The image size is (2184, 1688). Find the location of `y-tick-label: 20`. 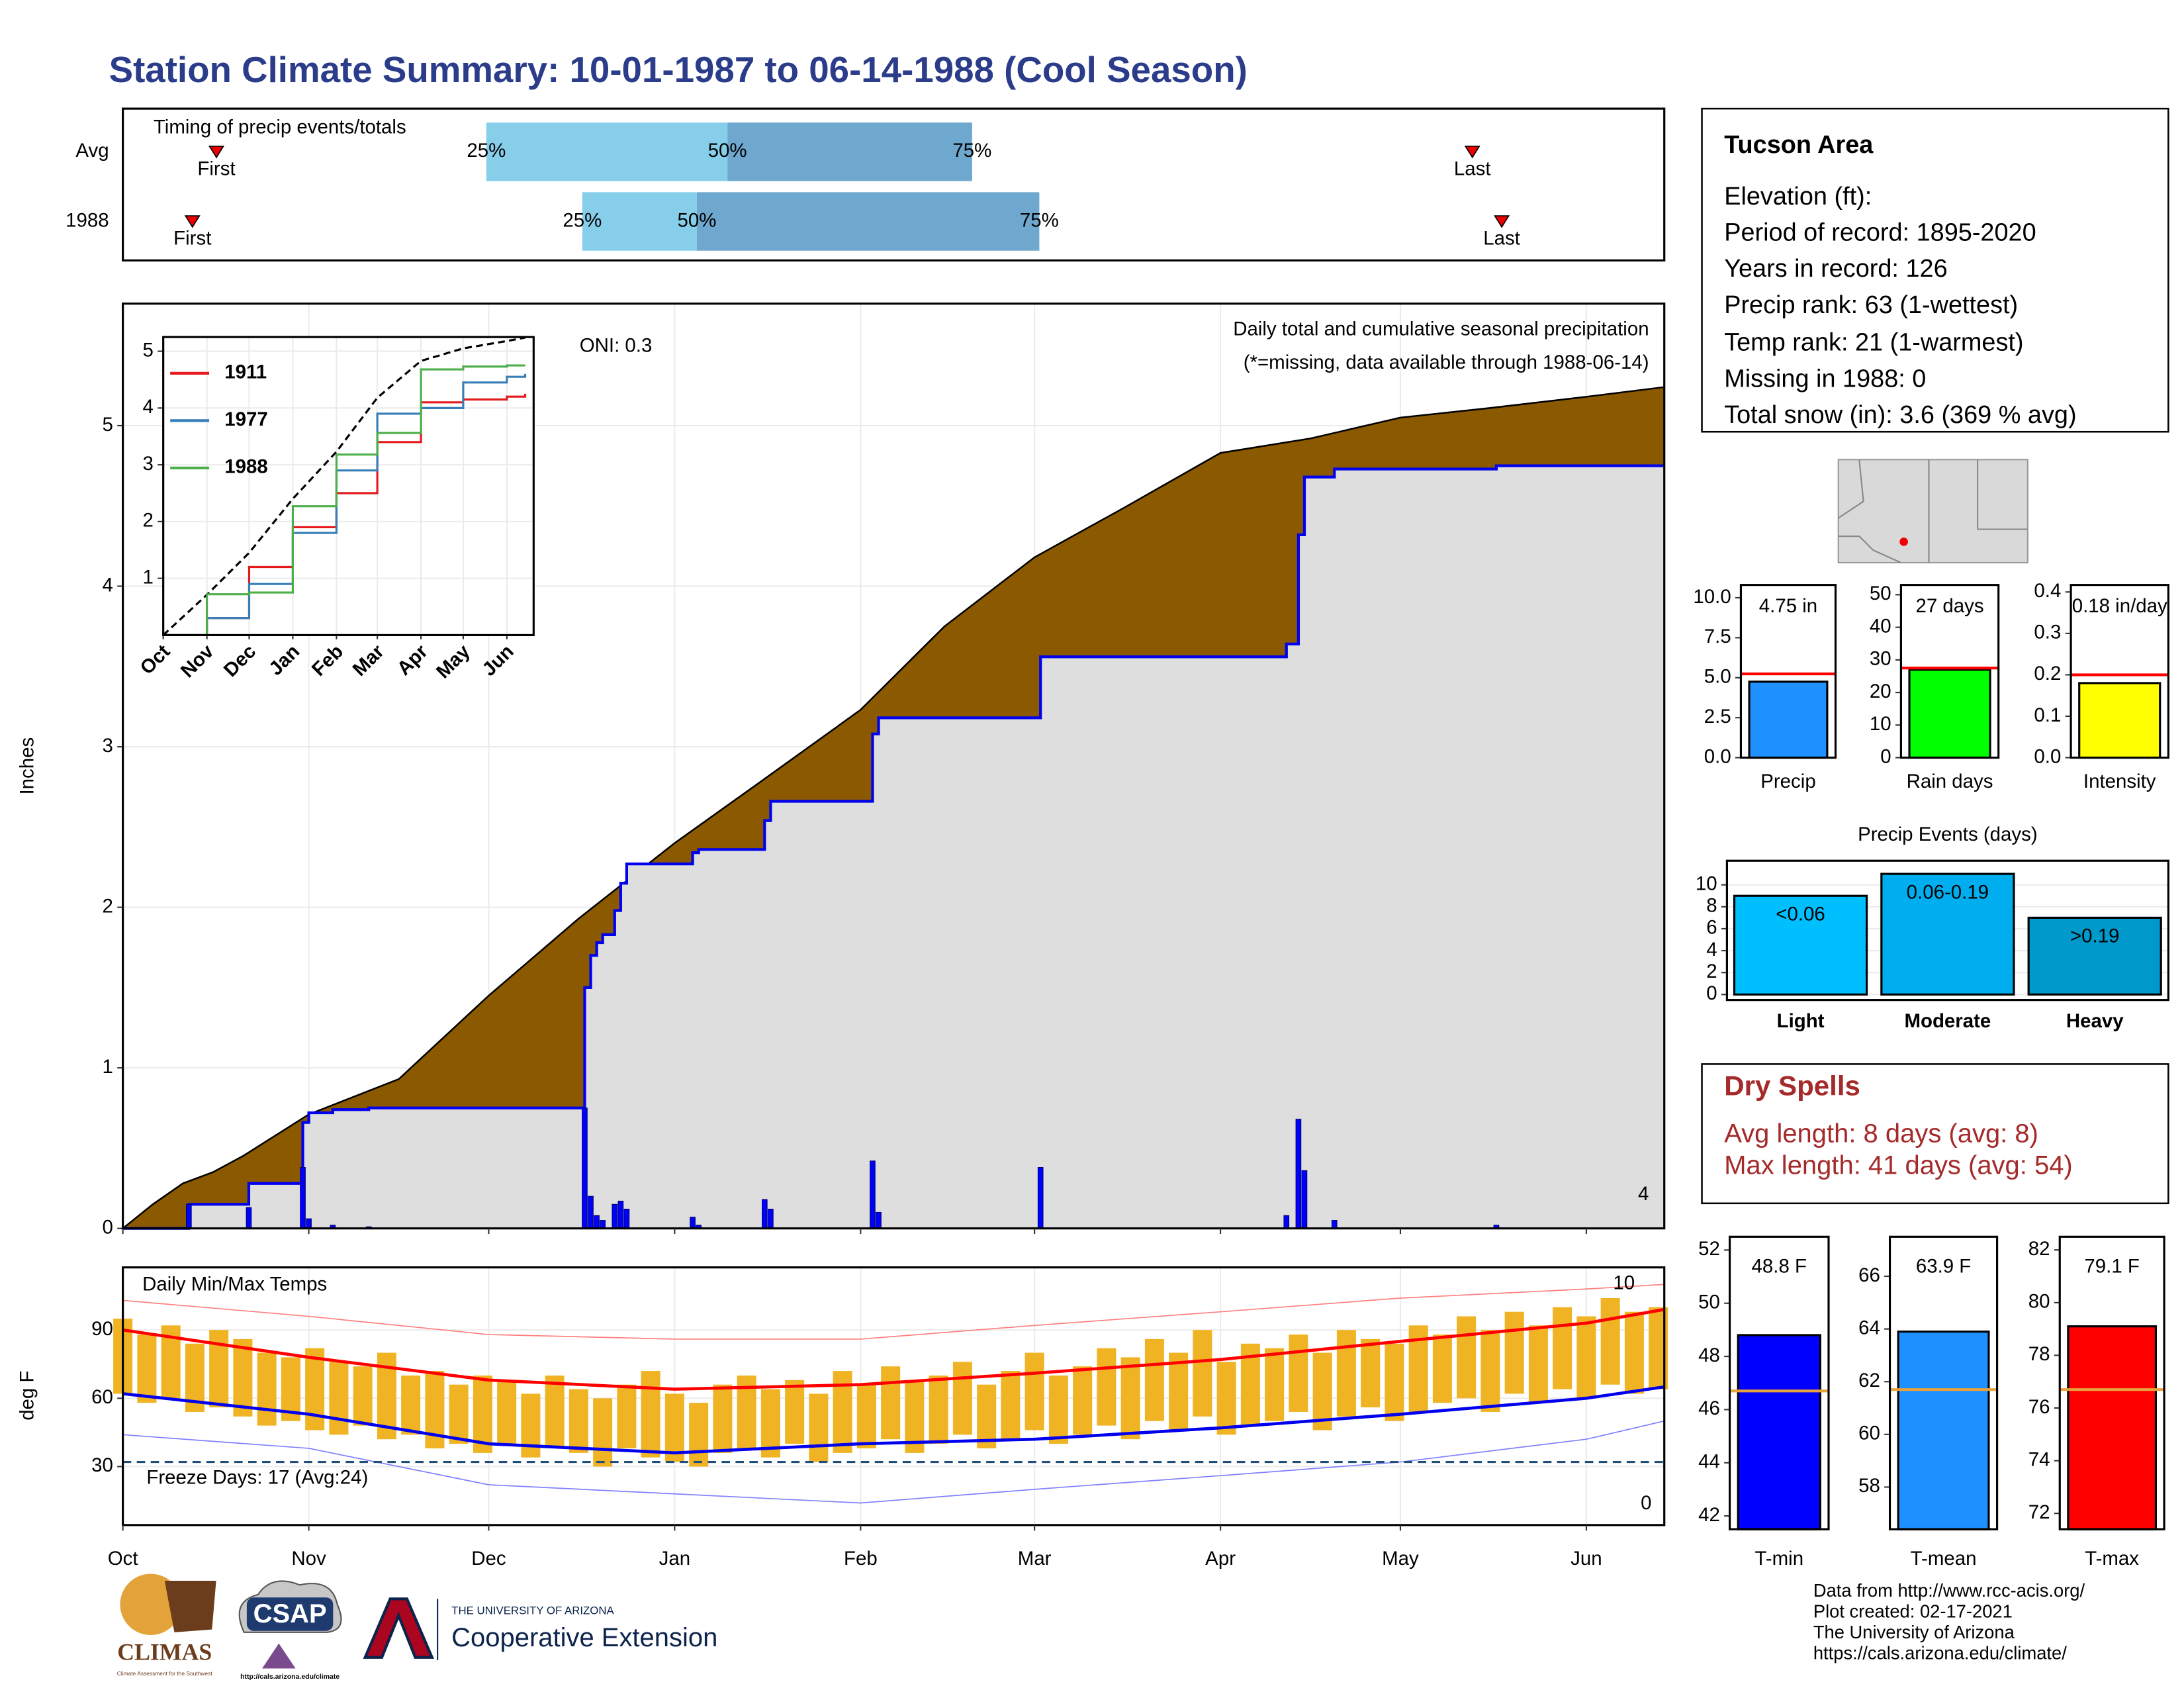

y-tick-label: 20 is located at coordinates (1880, 691).